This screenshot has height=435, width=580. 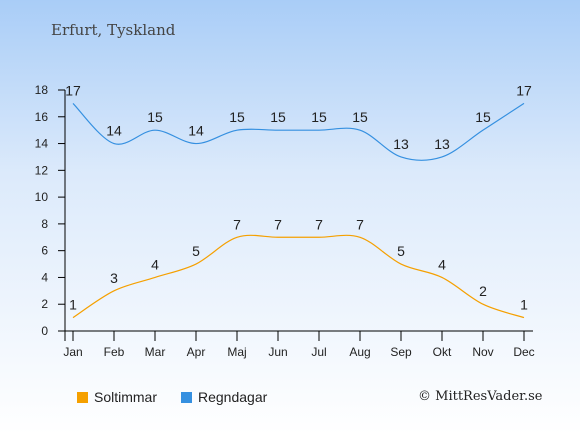 What do you see at coordinates (442, 352) in the screenshot?
I see `x-tick-label: Okt` at bounding box center [442, 352].